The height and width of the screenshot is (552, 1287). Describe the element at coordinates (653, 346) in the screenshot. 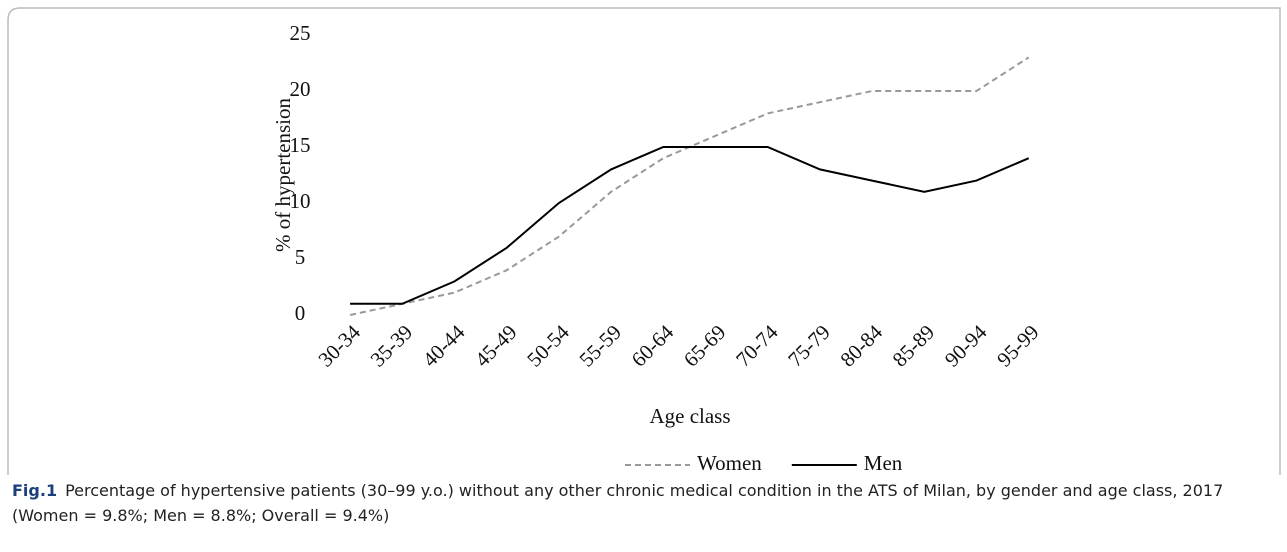

I see `x-tick-label: 60-64` at that location.